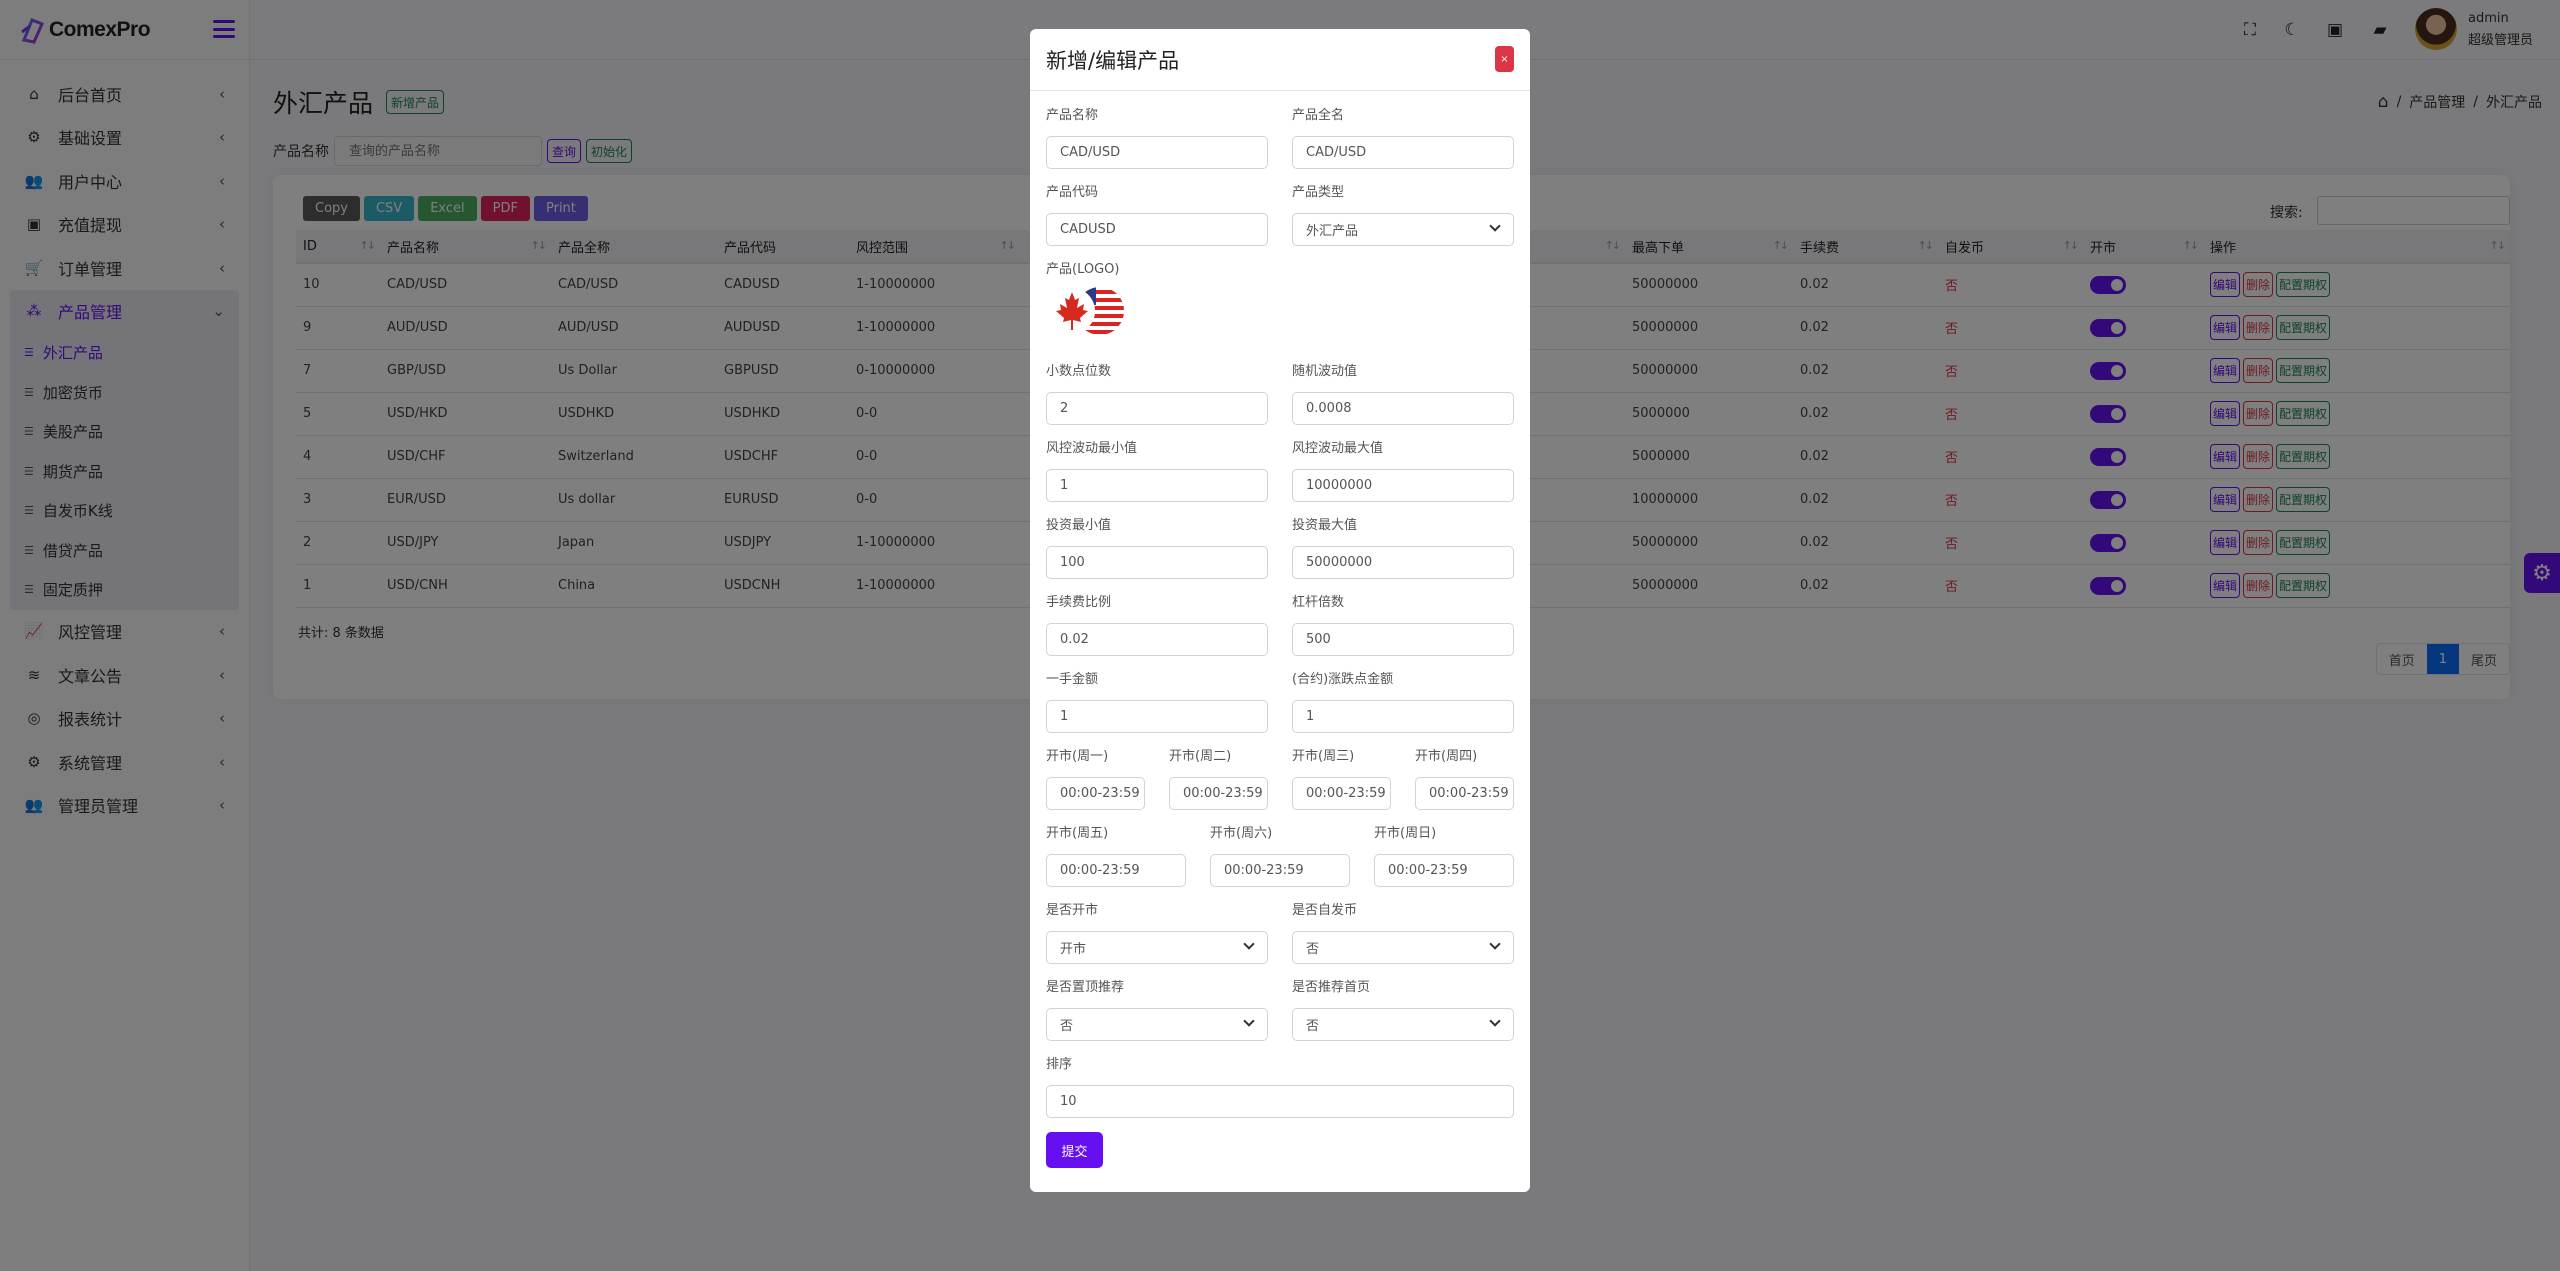  I want to click on field-label: 排序, so click(1059, 1064).